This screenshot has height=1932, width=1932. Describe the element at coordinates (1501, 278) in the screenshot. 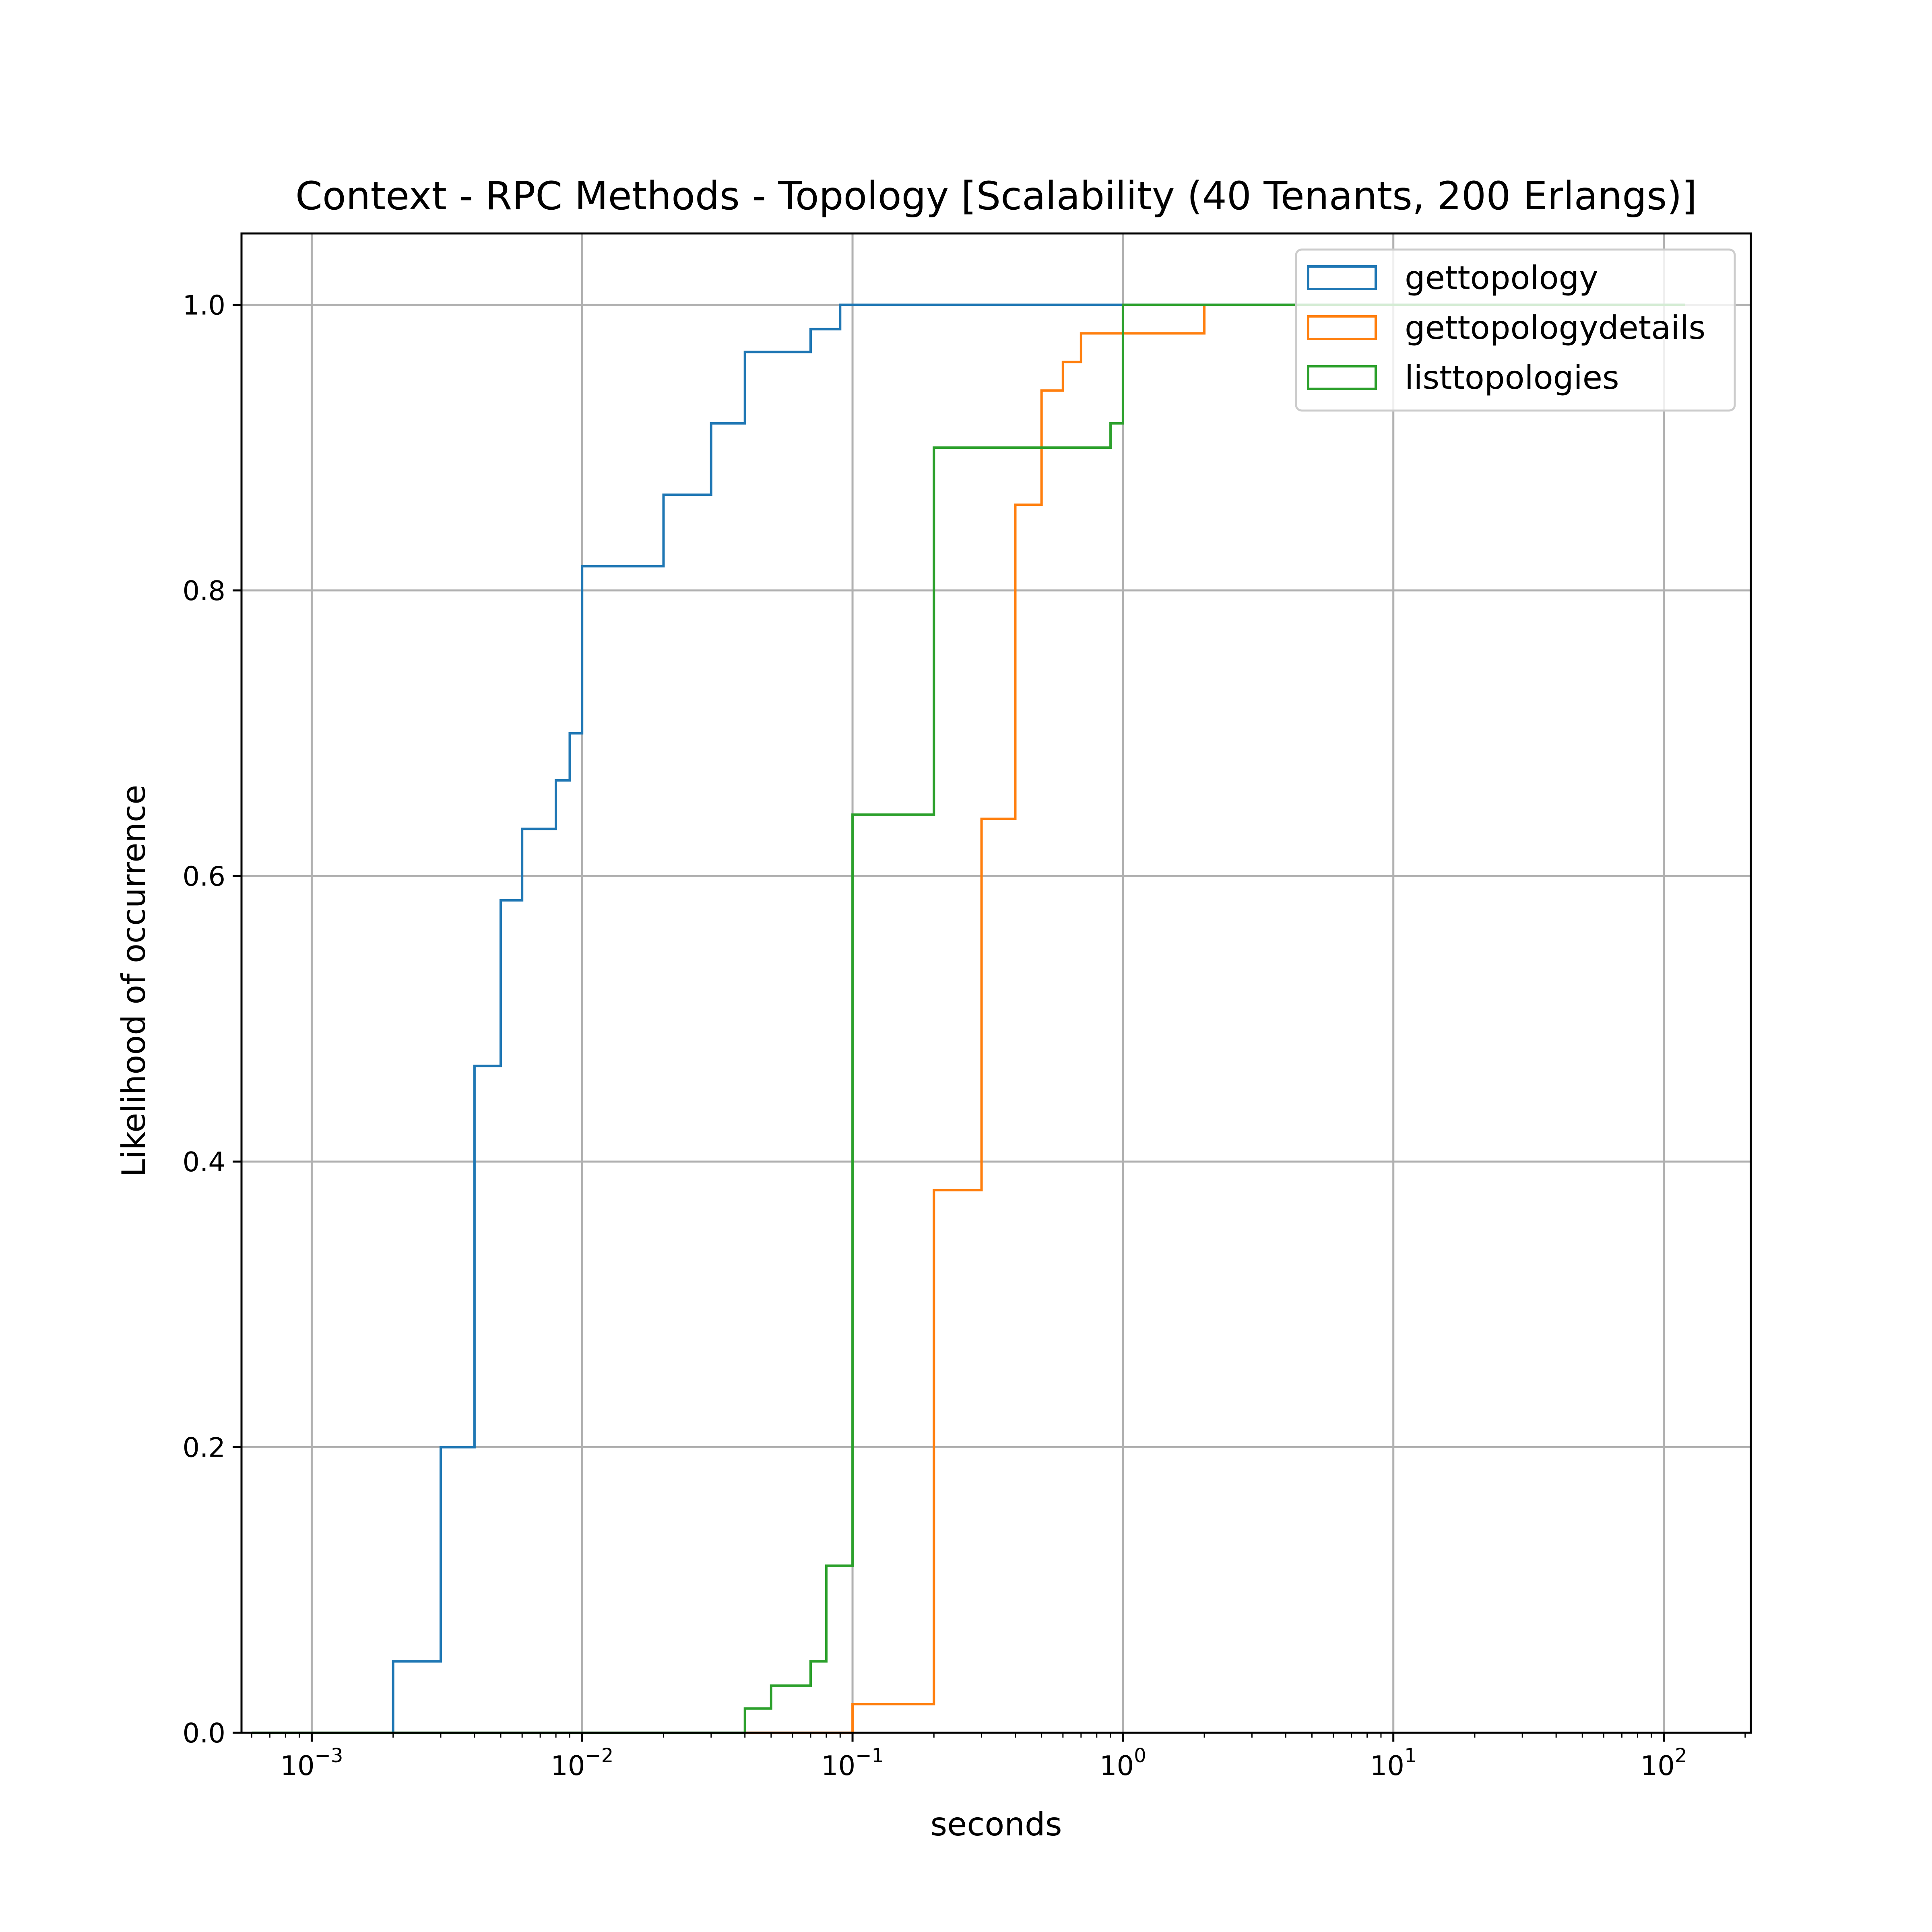

I see `legend-label: gettopology` at that location.